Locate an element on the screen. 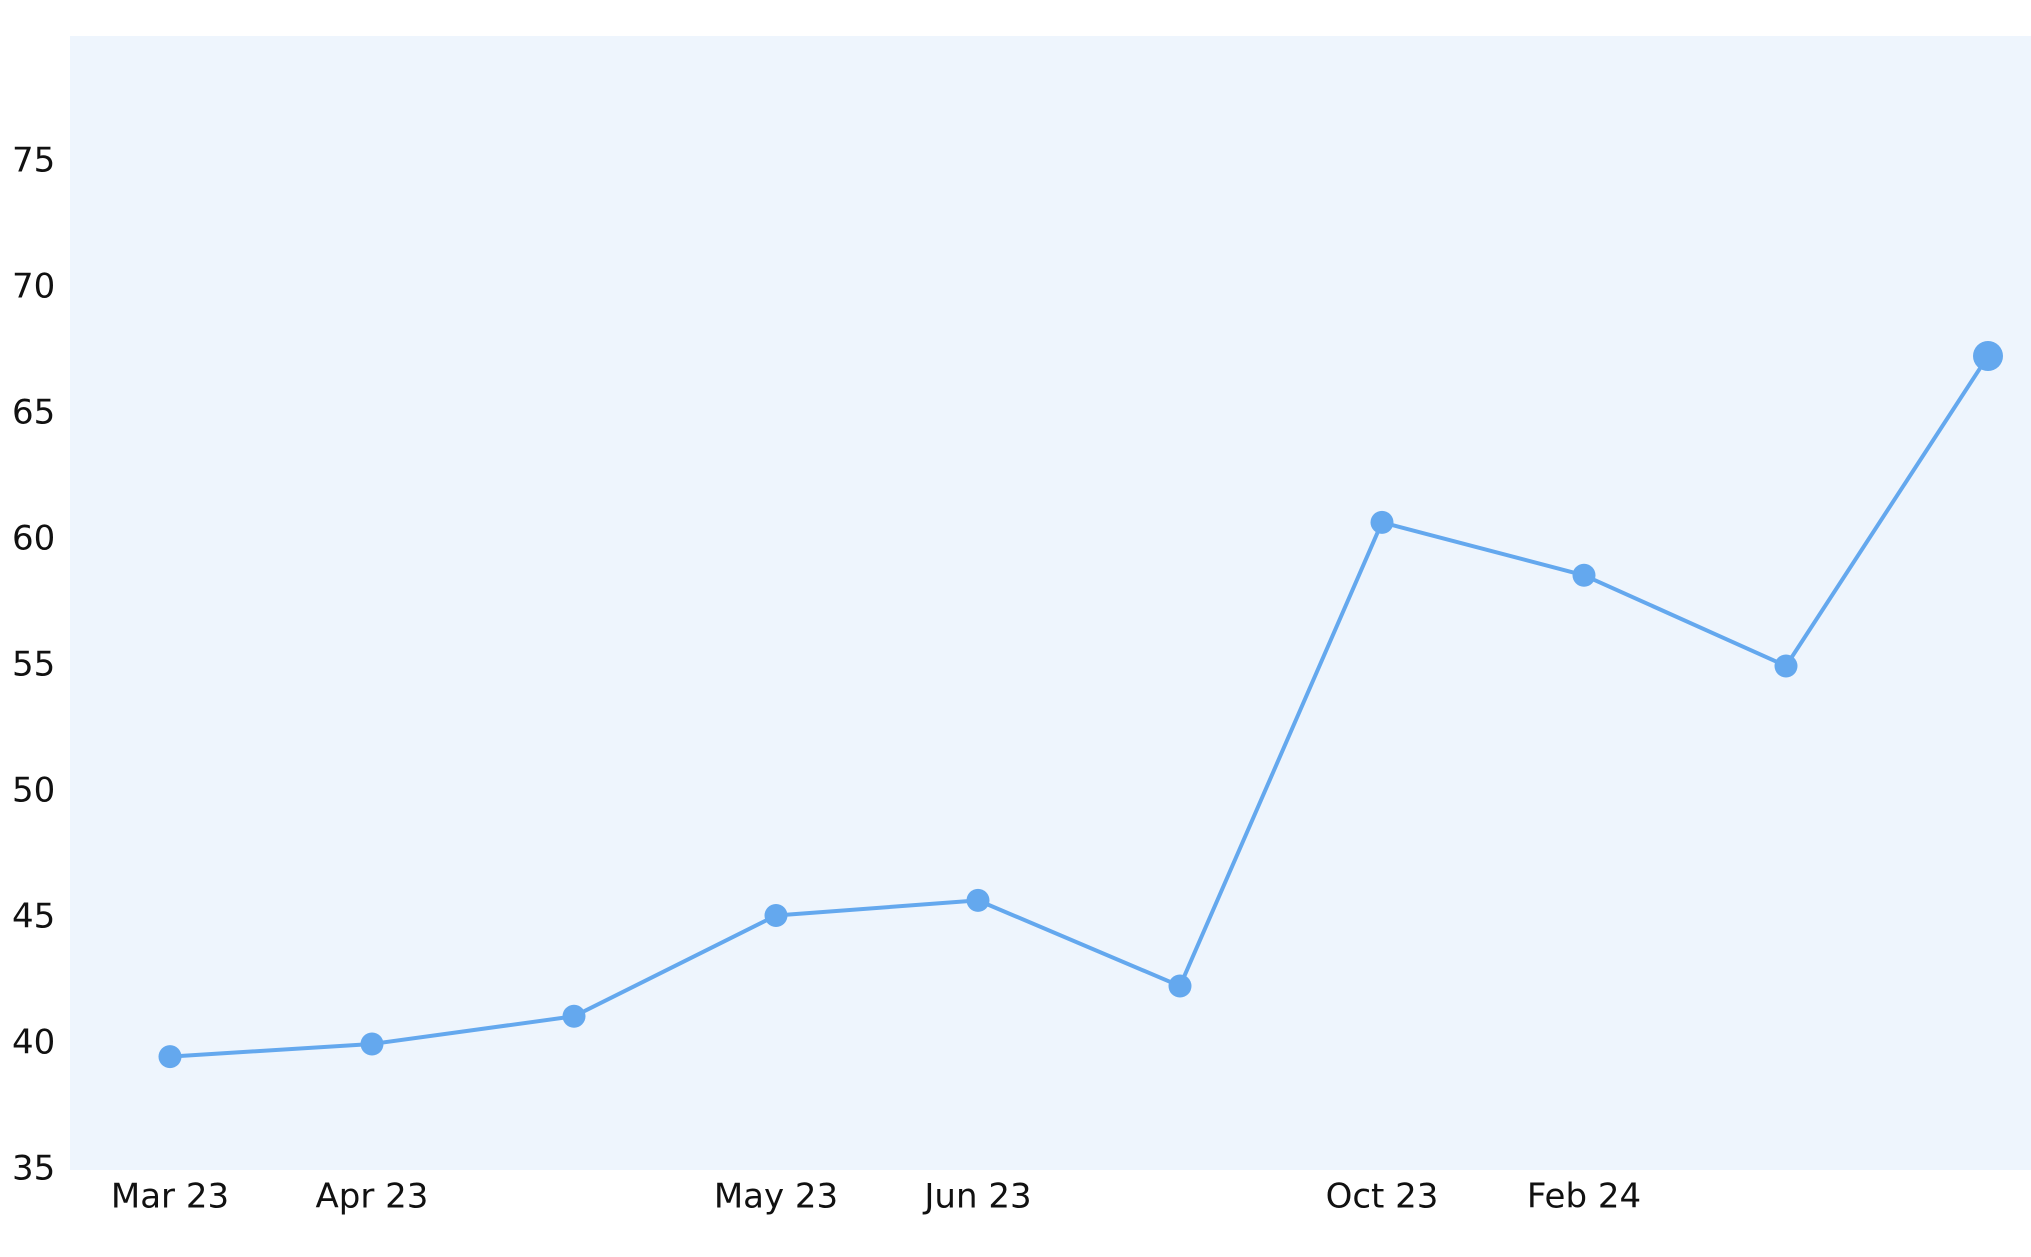 The width and height of the screenshot is (2031, 1257). x-tick-label: Apr 23 is located at coordinates (372, 1197).